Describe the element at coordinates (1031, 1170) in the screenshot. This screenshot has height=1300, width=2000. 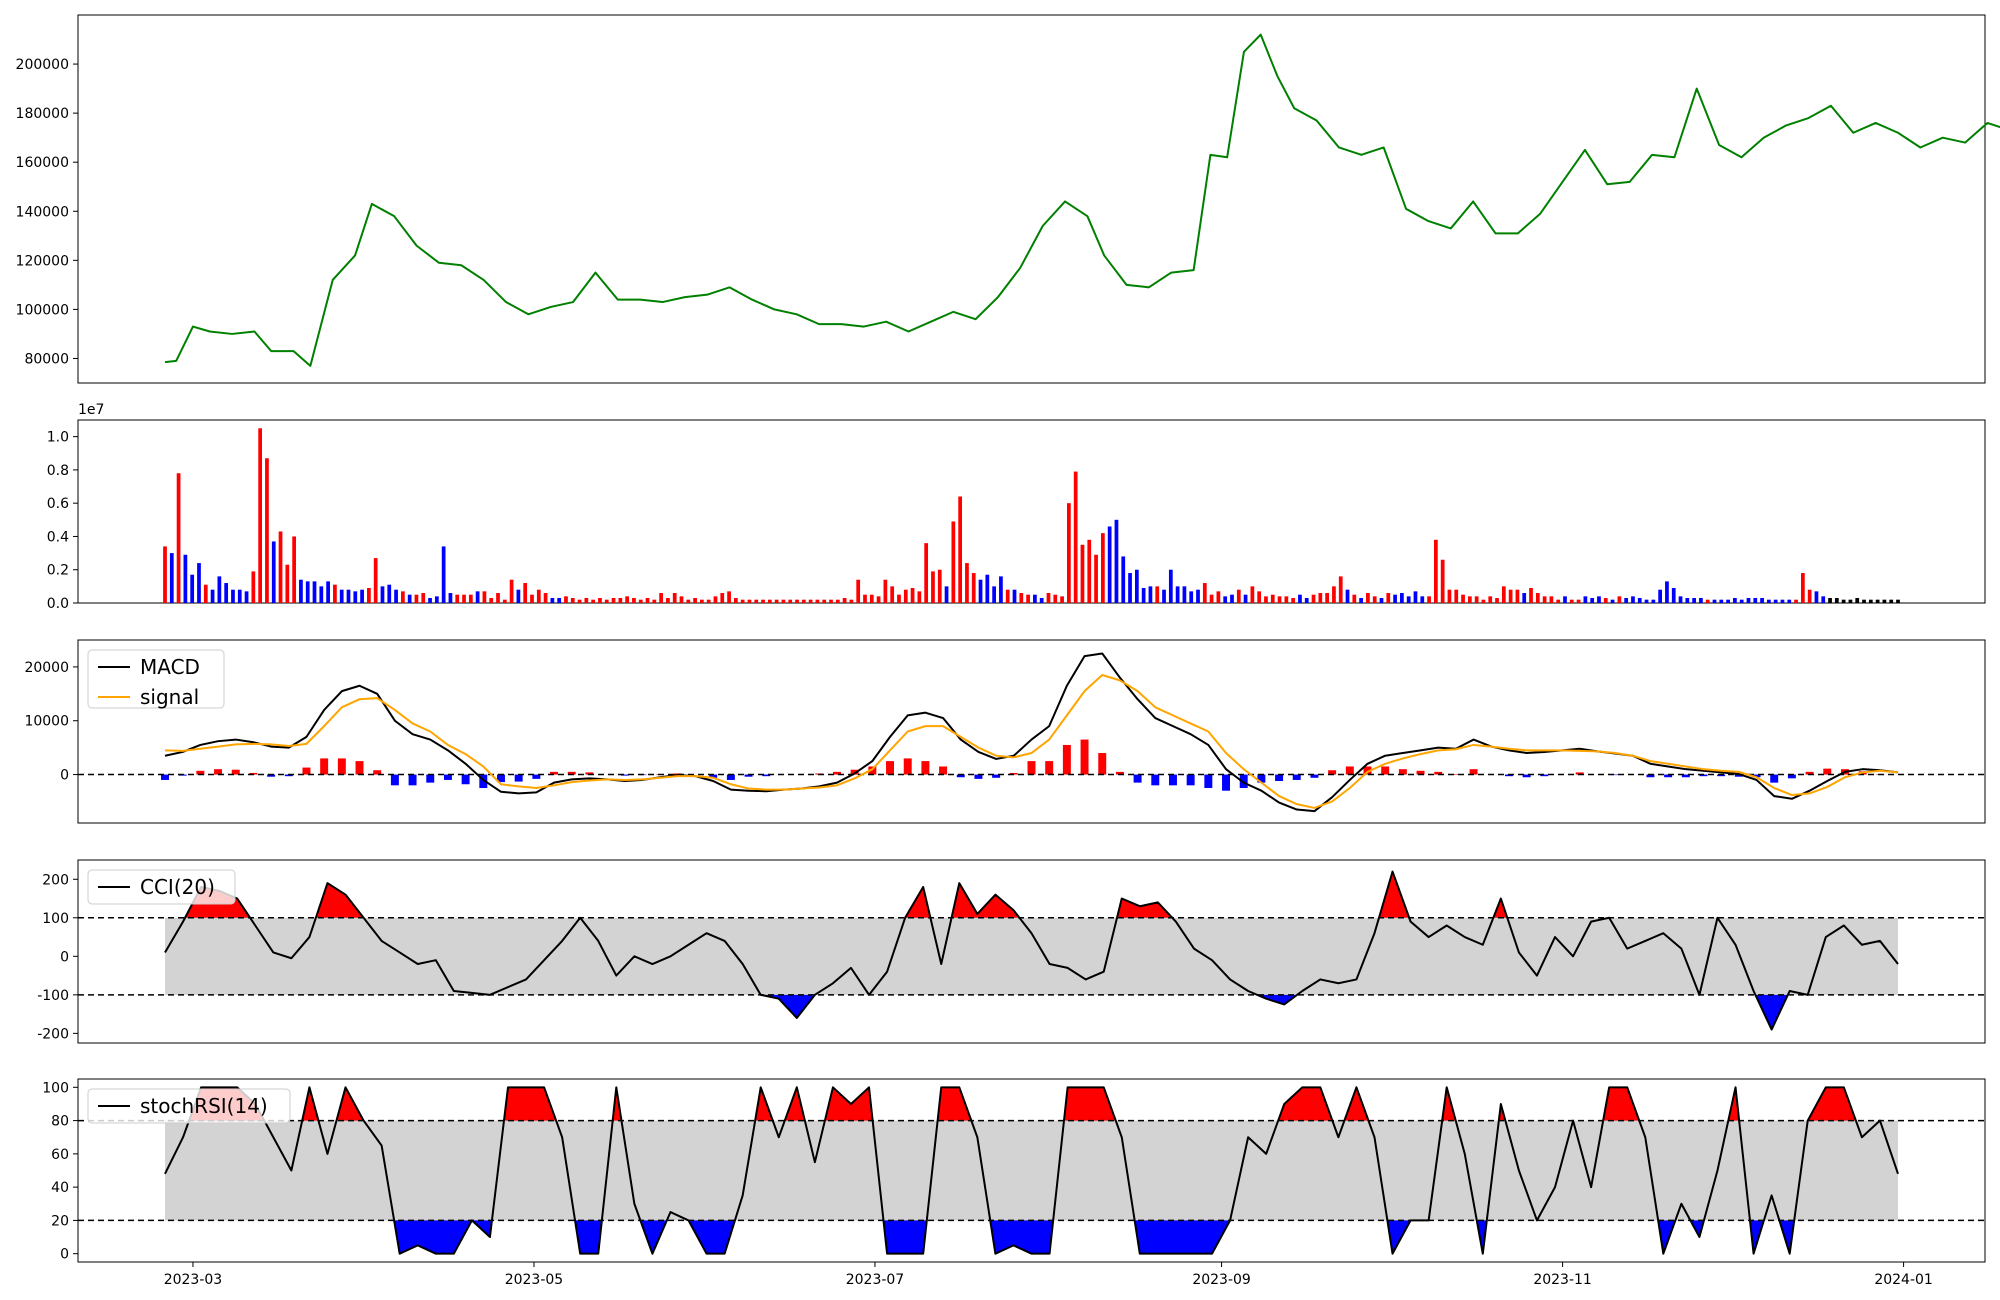
I see `neutral-band` at that location.